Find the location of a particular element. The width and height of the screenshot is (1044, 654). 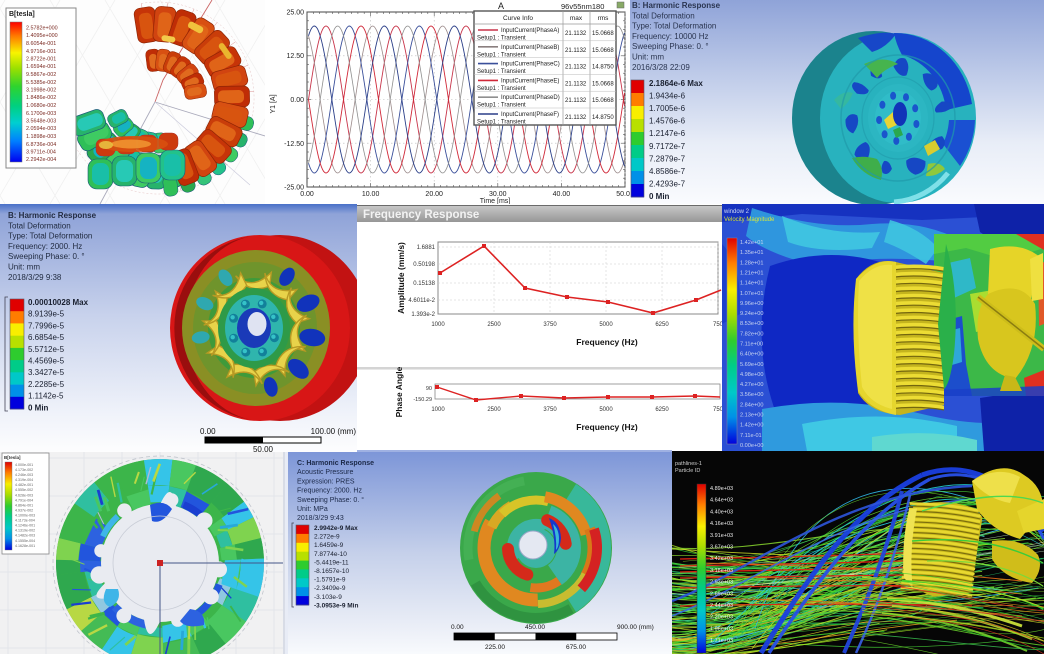

svg-text: 90 is located at coordinates (429, 389).